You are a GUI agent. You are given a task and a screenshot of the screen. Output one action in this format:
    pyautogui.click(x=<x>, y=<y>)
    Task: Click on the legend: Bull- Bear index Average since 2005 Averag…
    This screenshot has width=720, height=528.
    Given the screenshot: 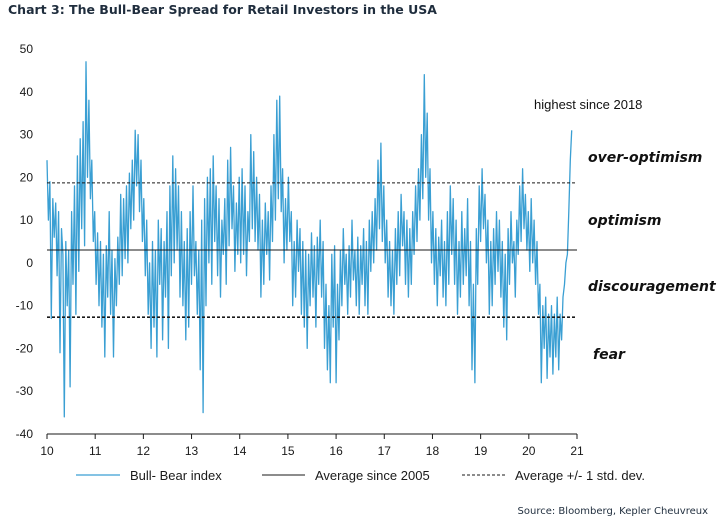 What is the action you would take?
    pyautogui.click(x=360, y=475)
    